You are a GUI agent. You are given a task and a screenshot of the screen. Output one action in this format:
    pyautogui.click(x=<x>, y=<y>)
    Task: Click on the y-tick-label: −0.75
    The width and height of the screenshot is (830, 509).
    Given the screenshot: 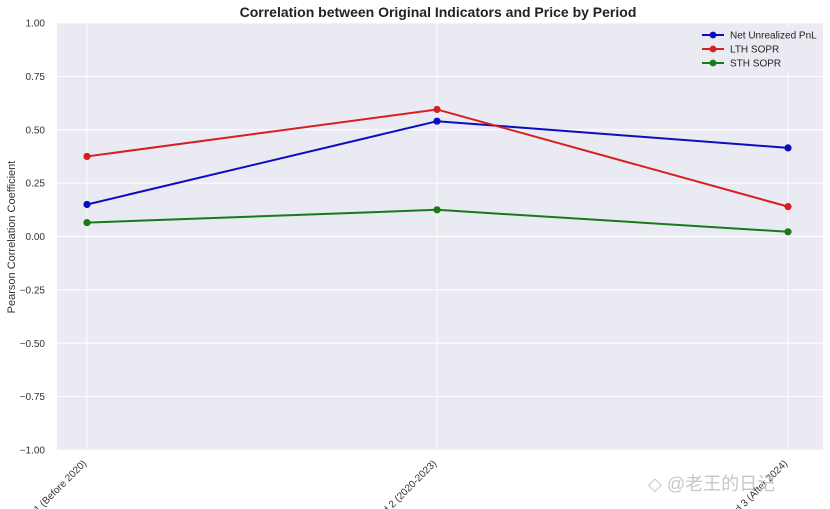 What is the action you would take?
    pyautogui.click(x=33, y=397)
    